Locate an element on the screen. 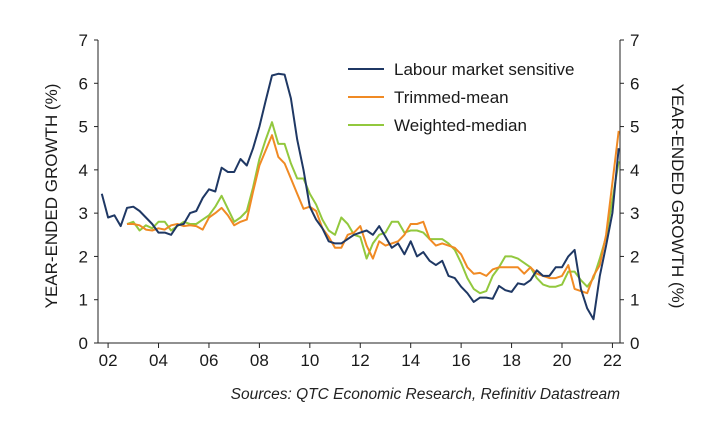 This screenshot has height=441, width=720. y-tick-label-right: 6 is located at coordinates (634, 83).